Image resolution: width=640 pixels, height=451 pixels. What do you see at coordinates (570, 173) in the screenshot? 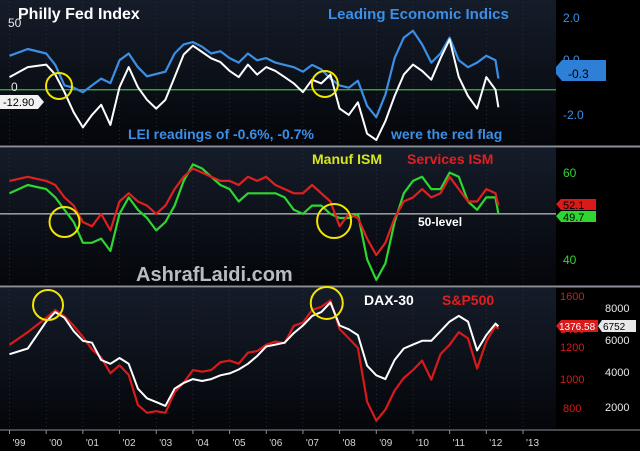
I see `p2-right-tick-60: 60` at bounding box center [570, 173].